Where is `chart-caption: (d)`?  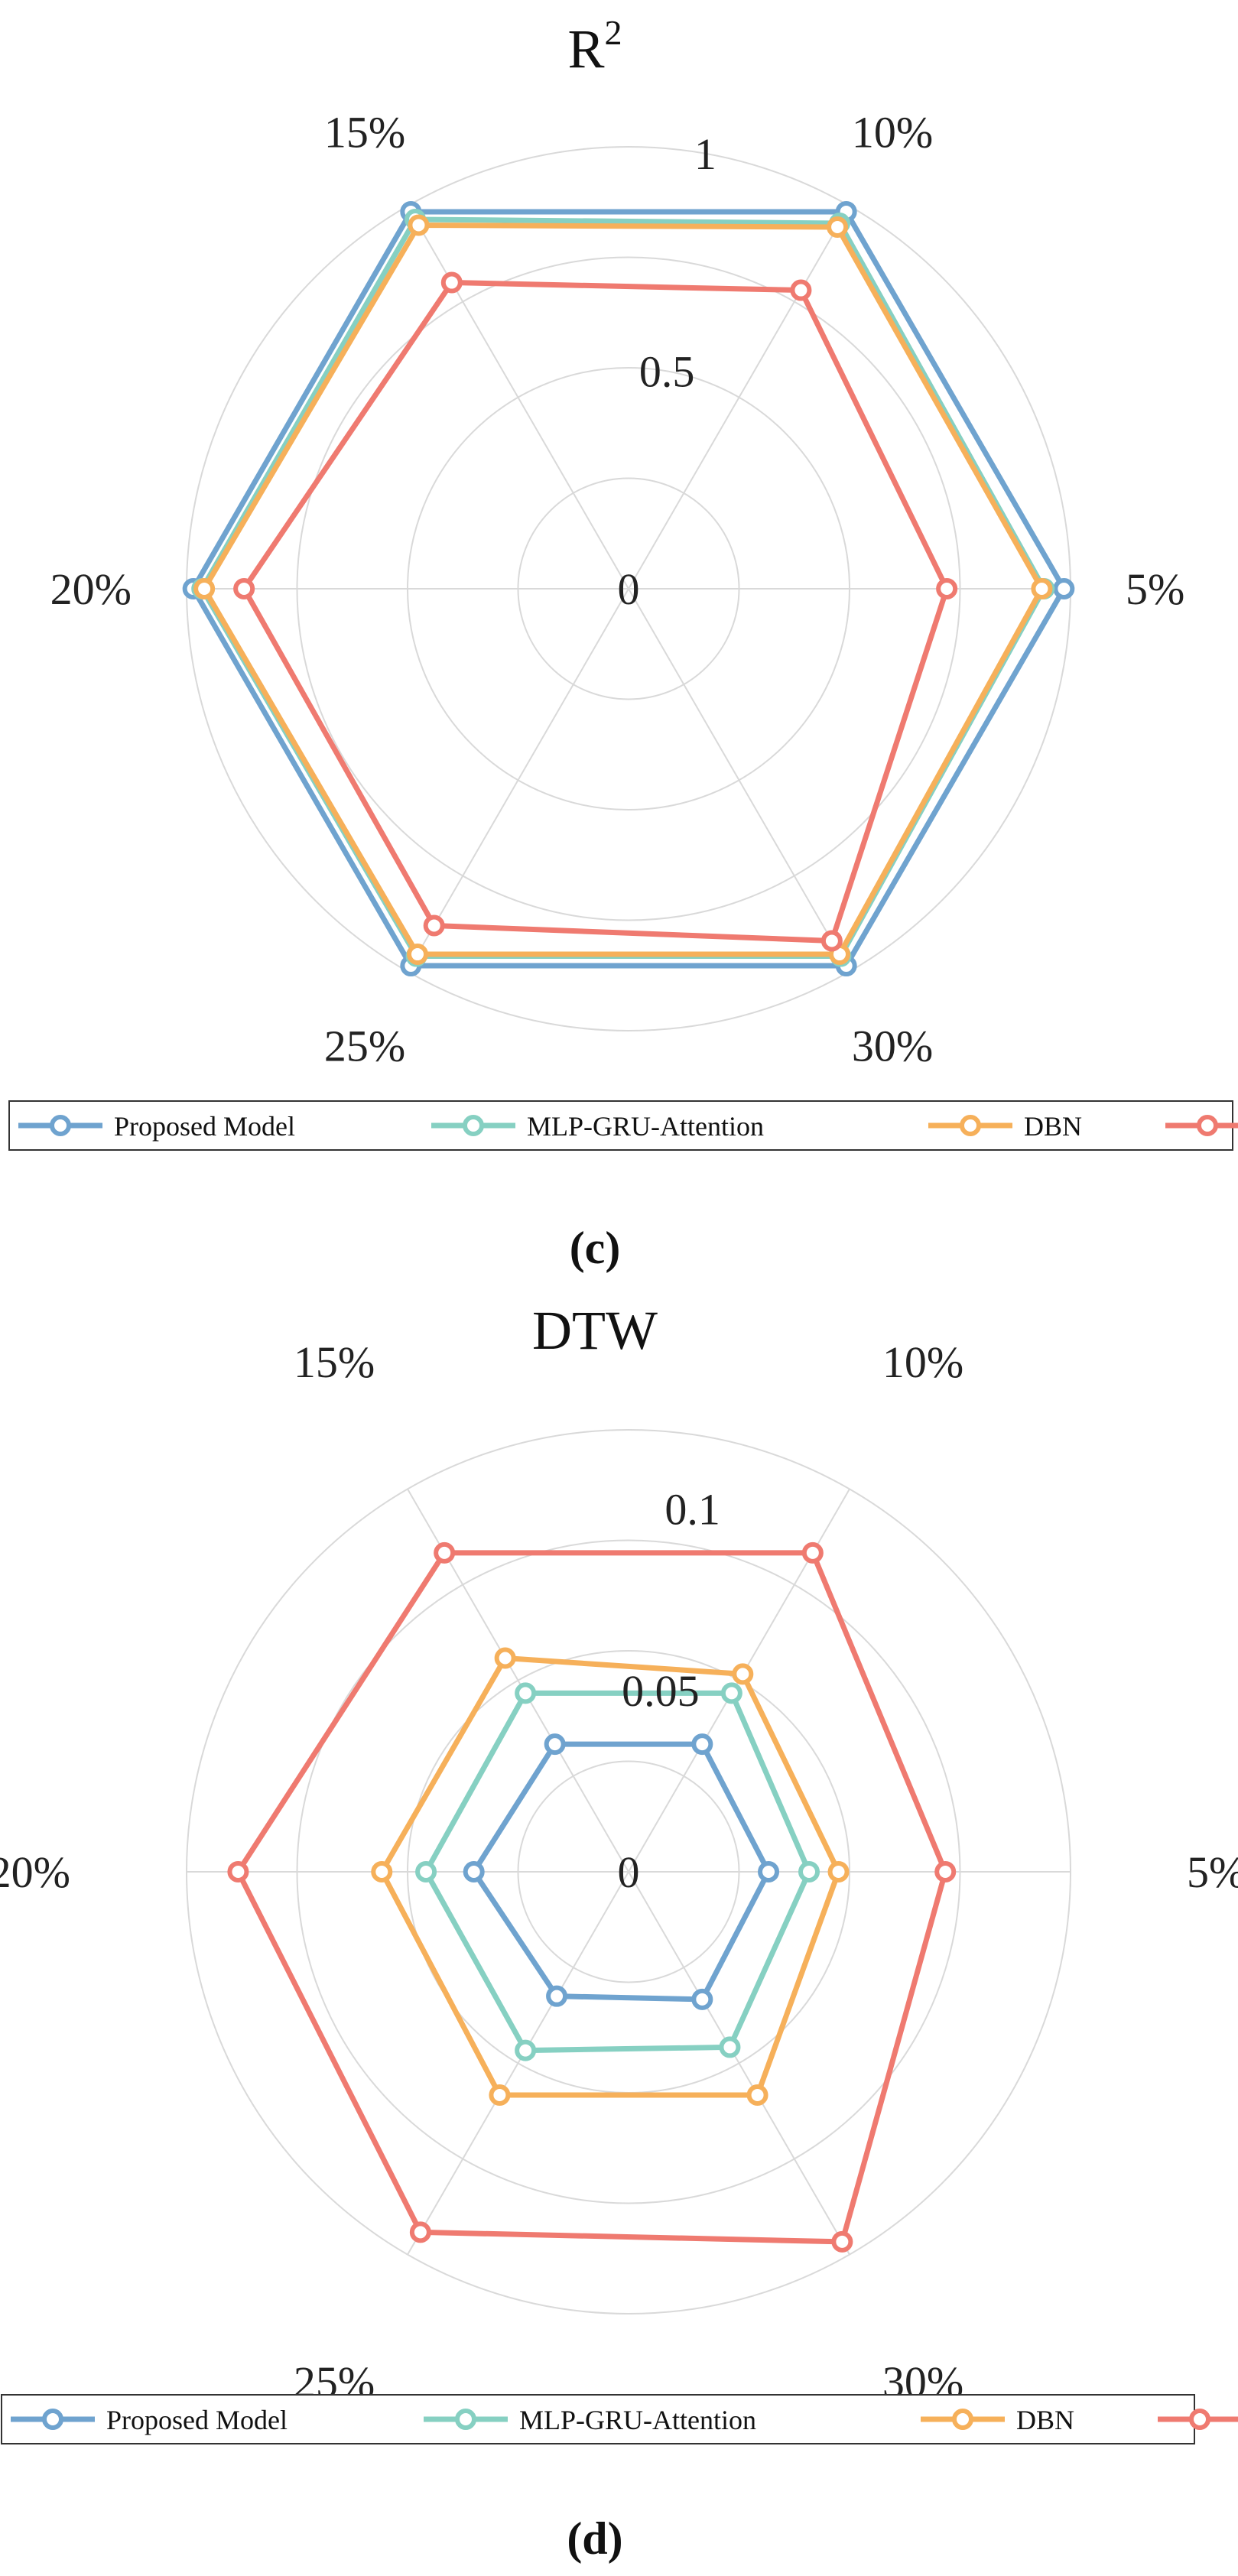 chart-caption: (d) is located at coordinates (594, 2539).